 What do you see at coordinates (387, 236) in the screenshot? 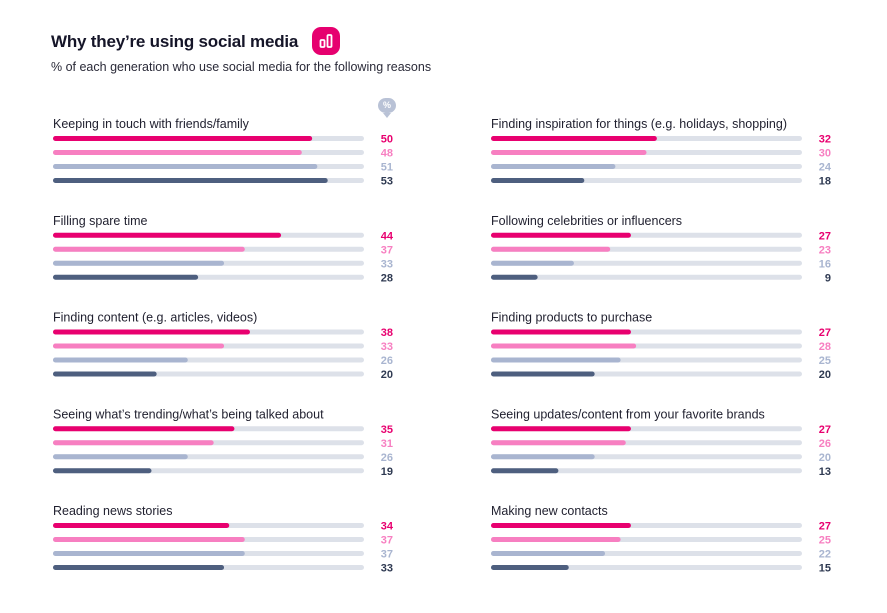
I see `data-label: 44` at bounding box center [387, 236].